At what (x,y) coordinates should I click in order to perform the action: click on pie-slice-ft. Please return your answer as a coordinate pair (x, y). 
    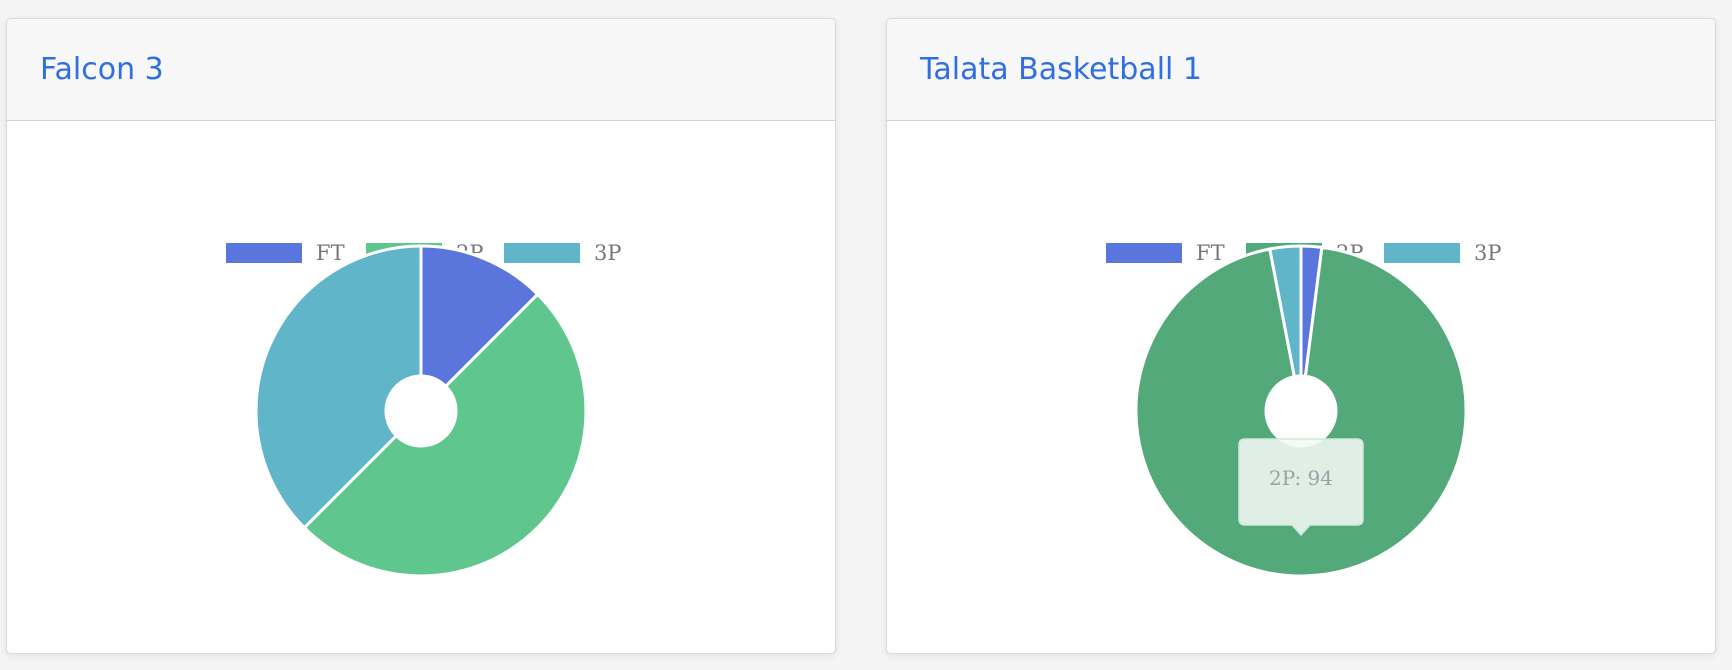
    Looking at the image, I should click on (479, 316).